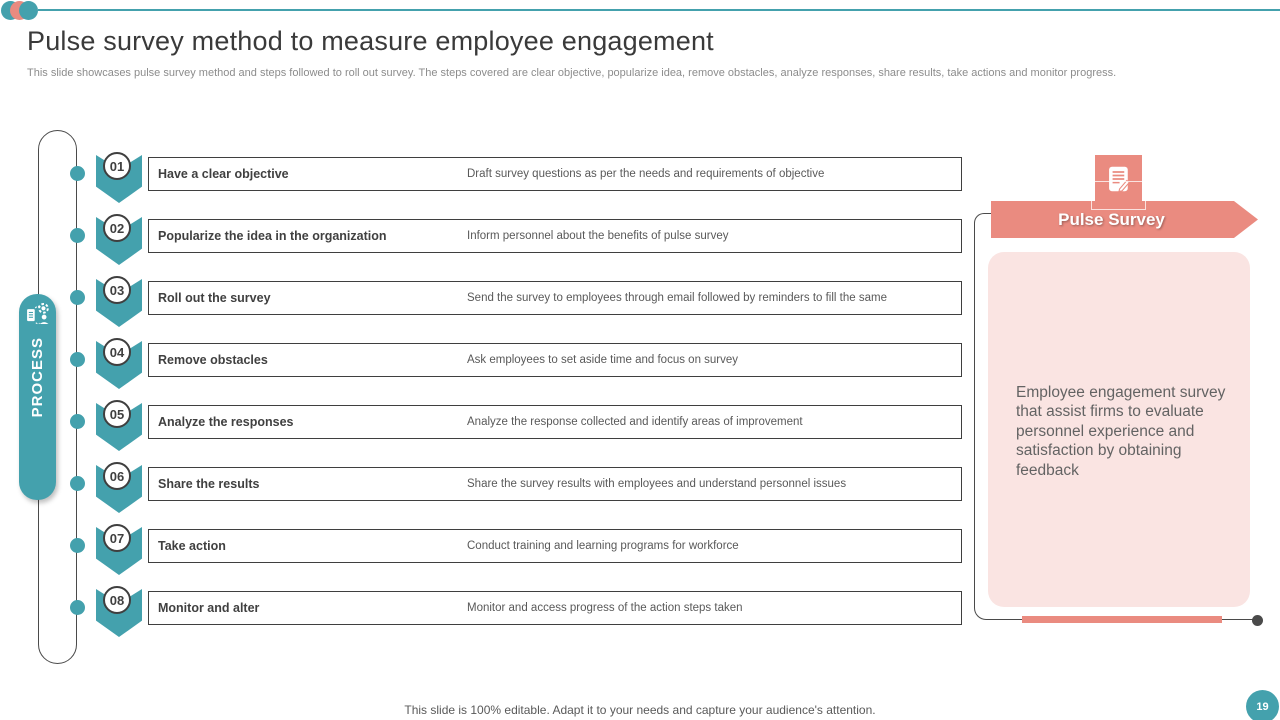 Image resolution: width=1280 pixels, height=720 pixels. What do you see at coordinates (192, 546) in the screenshot?
I see `step-title: Take action` at bounding box center [192, 546].